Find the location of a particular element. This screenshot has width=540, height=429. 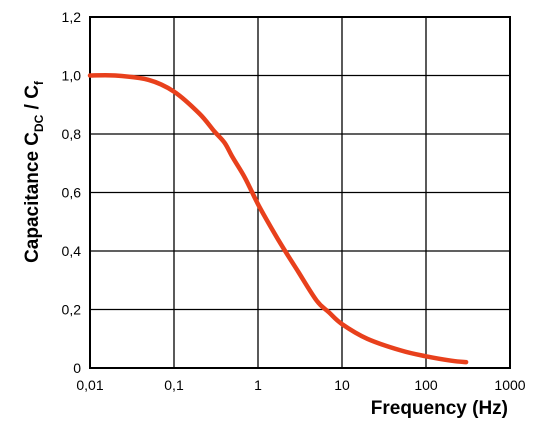

y-axis-label-mid: / C is located at coordinates (32, 100).